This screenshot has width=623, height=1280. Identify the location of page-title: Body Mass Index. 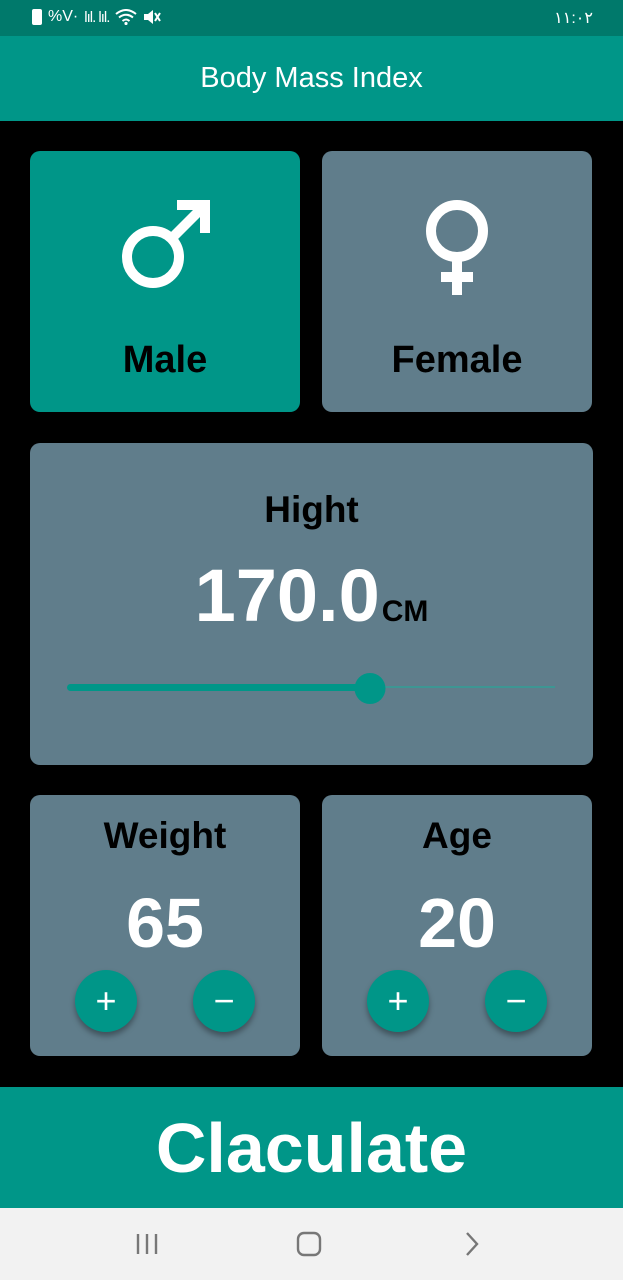
(311, 78).